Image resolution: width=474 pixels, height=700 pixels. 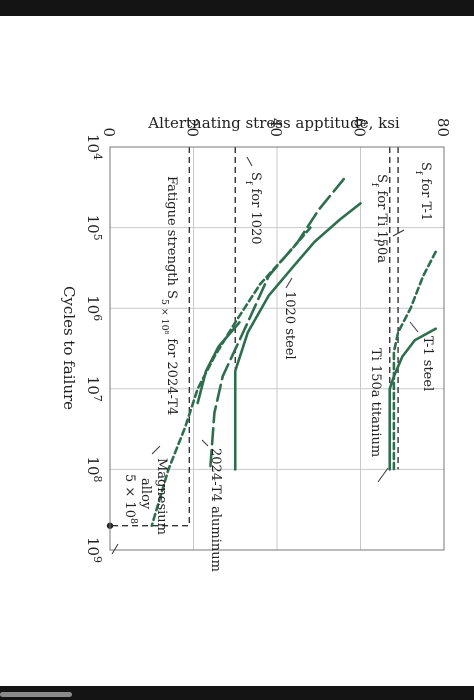 I want to click on cycles-tick-label-6: 106, so click(x=94, y=308).